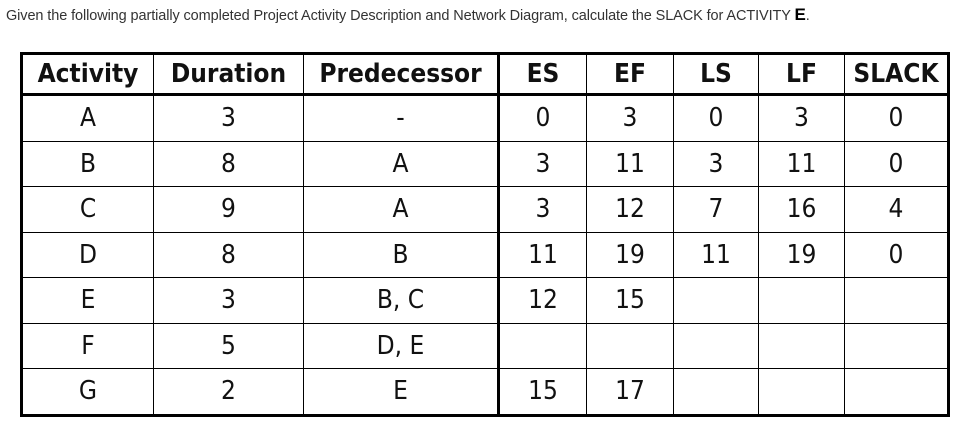 This screenshot has height=425, width=959. What do you see at coordinates (87, 392) in the screenshot?
I see `table-cell: G` at bounding box center [87, 392].